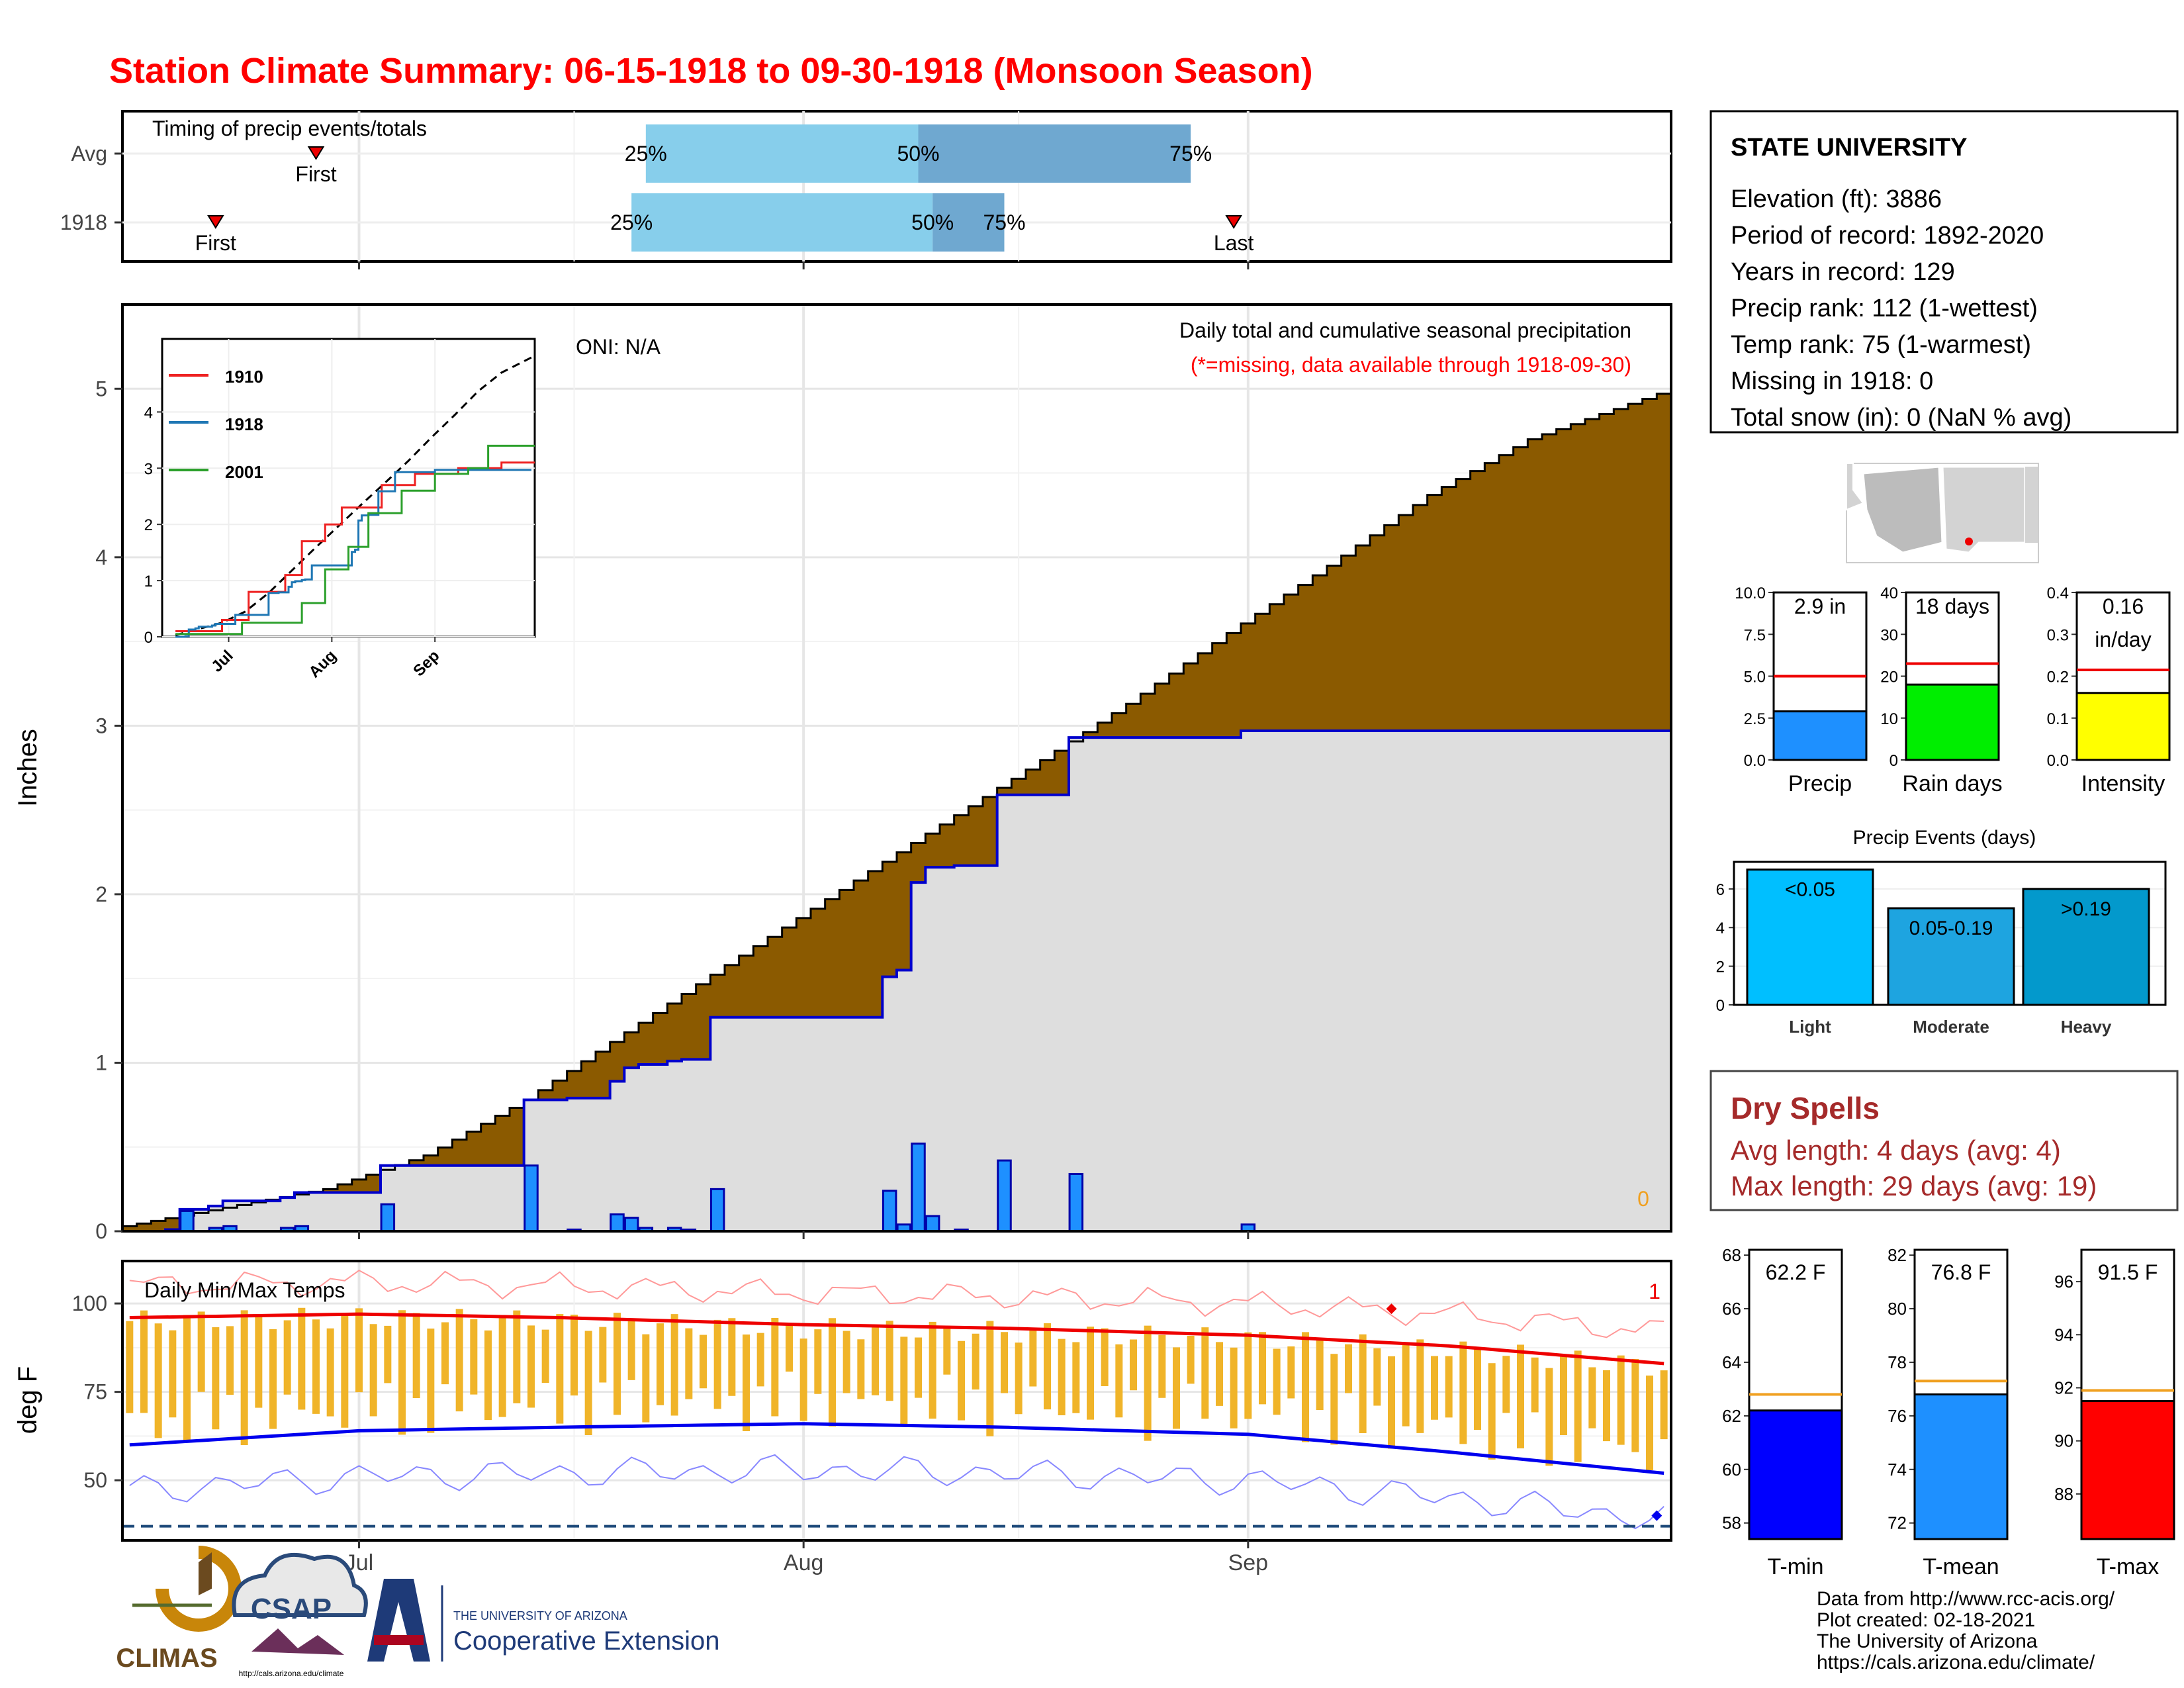 Image resolution: width=2184 pixels, height=1688 pixels. Describe the element at coordinates (1820, 783) in the screenshot. I see `mini-label-0: Precip` at that location.